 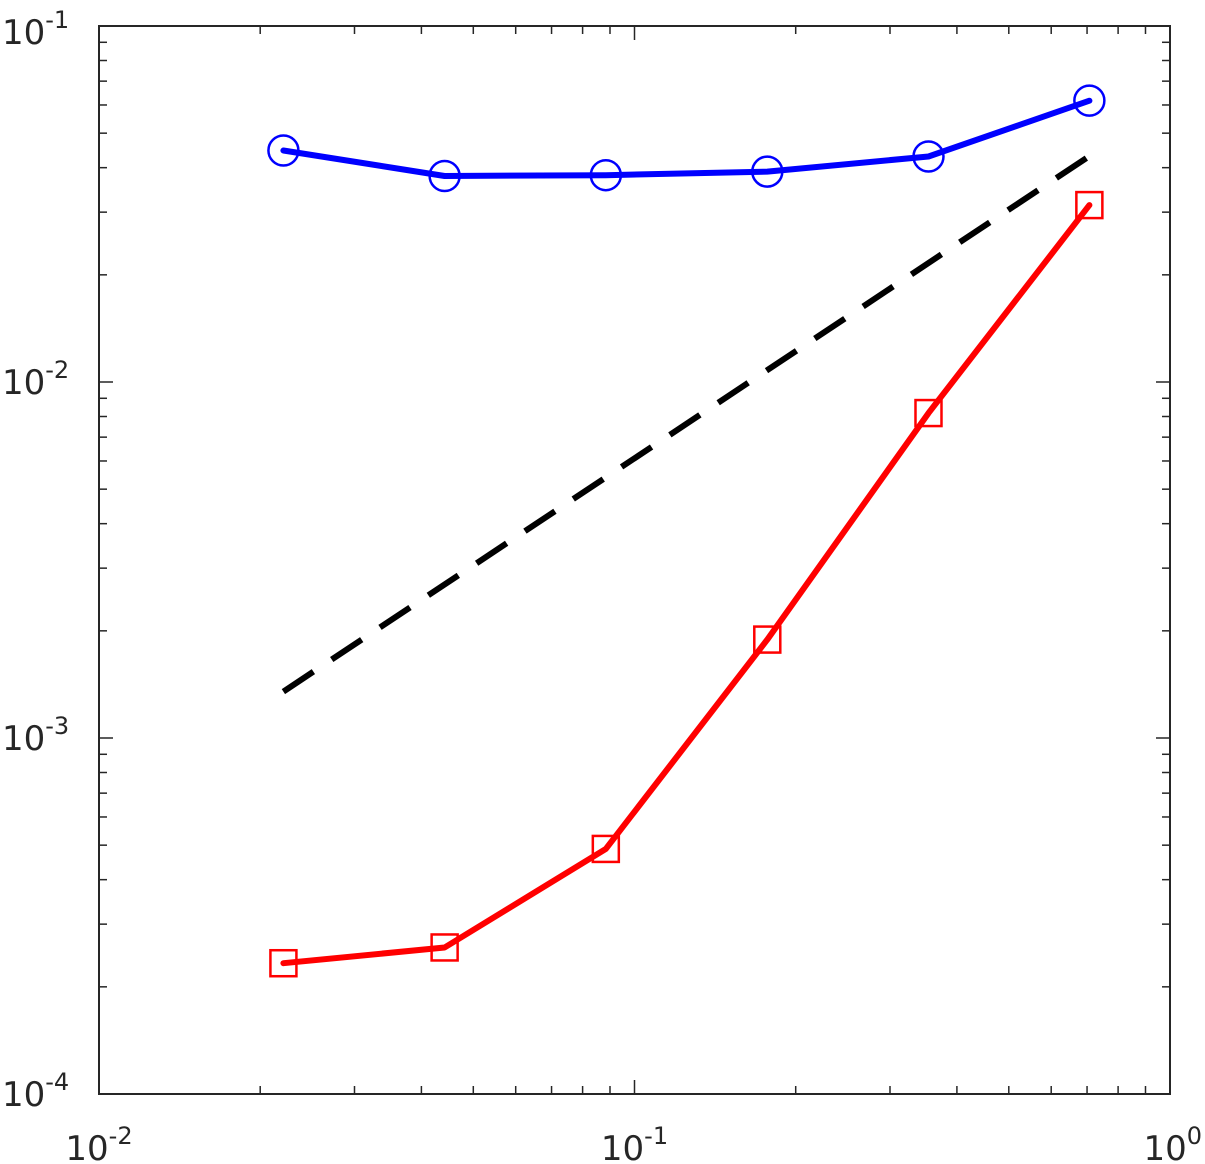 I want to click on y-tick-label: 10⁻², so click(x=35, y=379).